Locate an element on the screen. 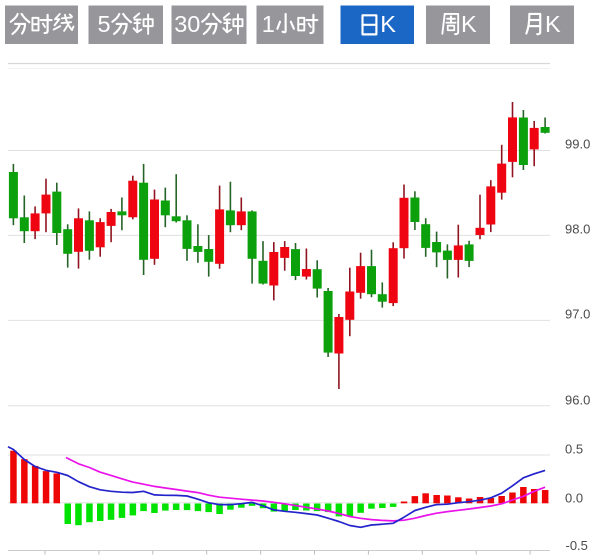  svg-text: 0.0 is located at coordinates (574, 498).